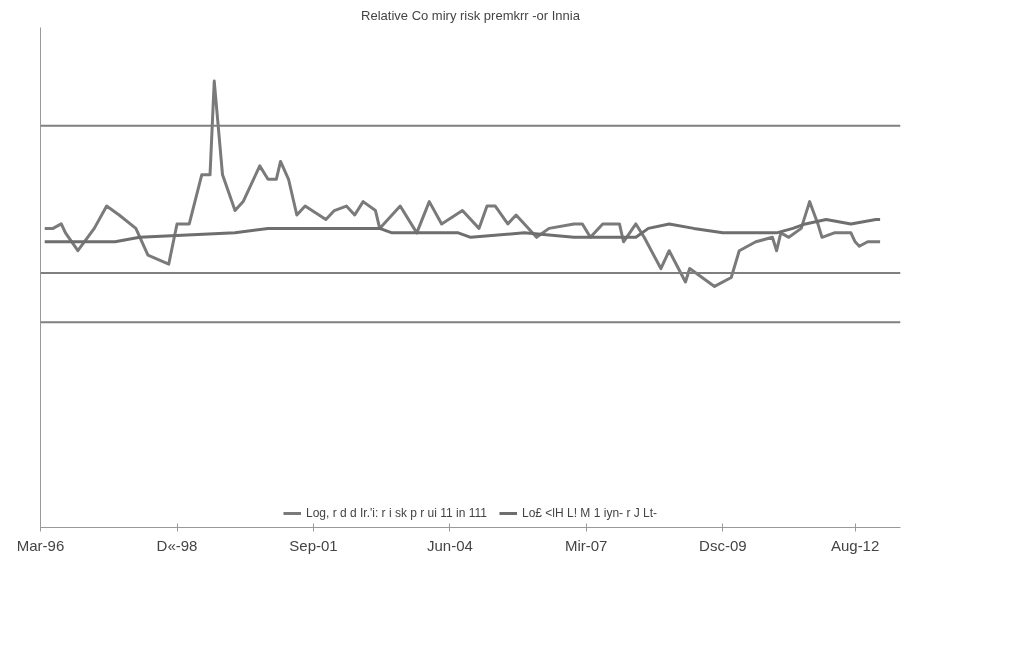 The image size is (1028, 671). I want to click on x-tick-label: D«-98, so click(177, 545).